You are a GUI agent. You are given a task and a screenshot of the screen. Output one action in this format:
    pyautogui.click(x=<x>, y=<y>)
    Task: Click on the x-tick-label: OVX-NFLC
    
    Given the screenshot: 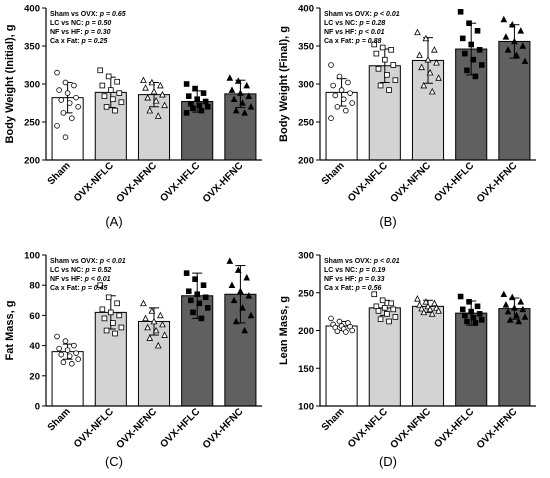 What is the action you would take?
    pyautogui.click(x=368, y=182)
    